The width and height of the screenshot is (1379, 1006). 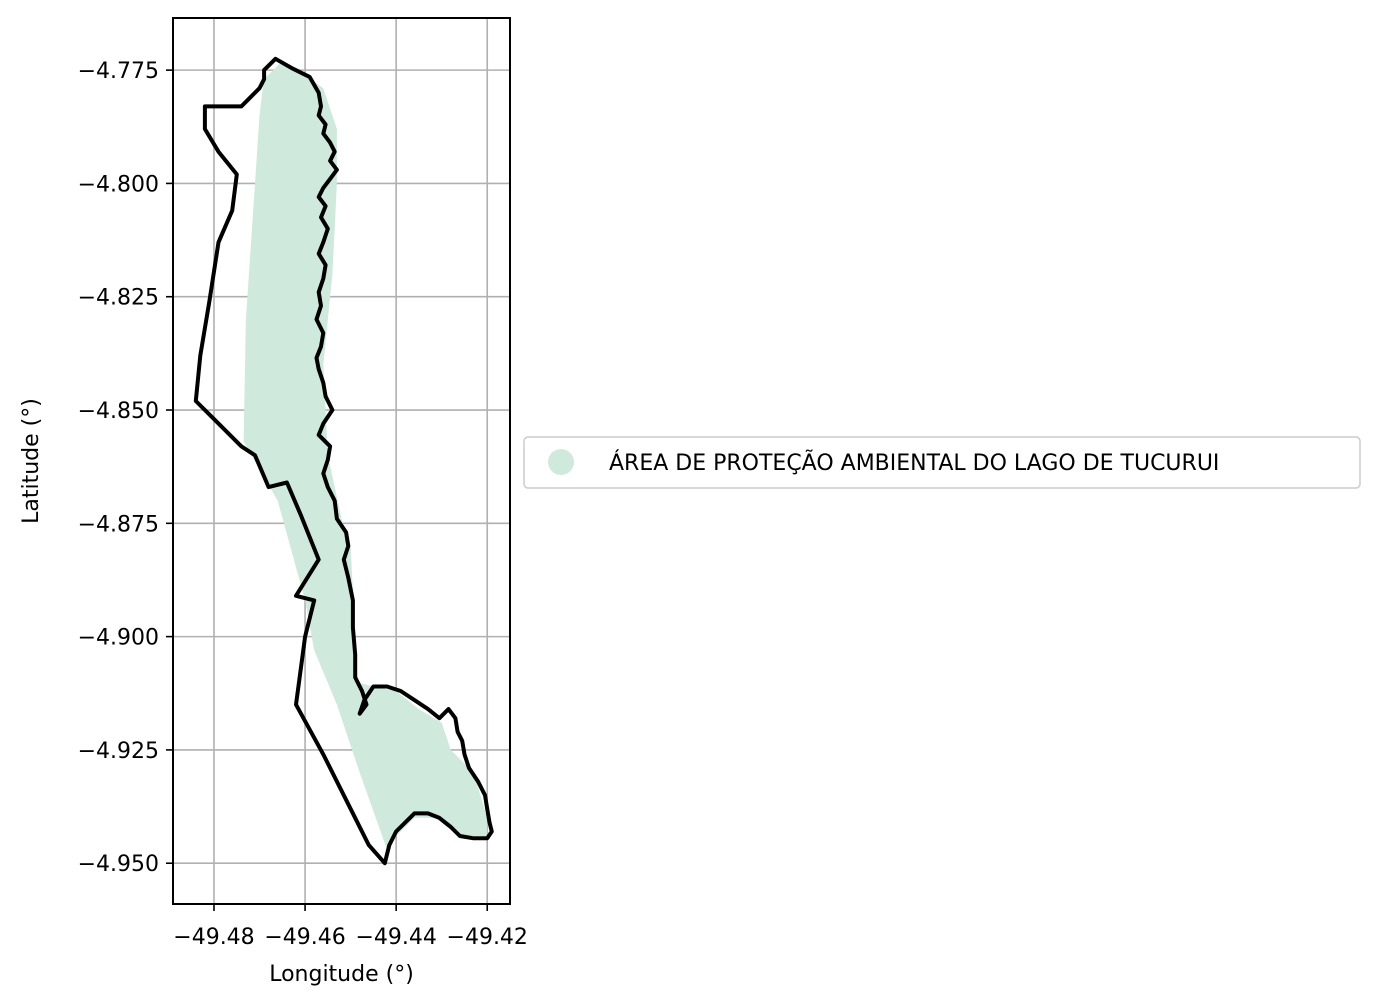 I want to click on x-tick-label: −49.44, so click(x=395, y=937).